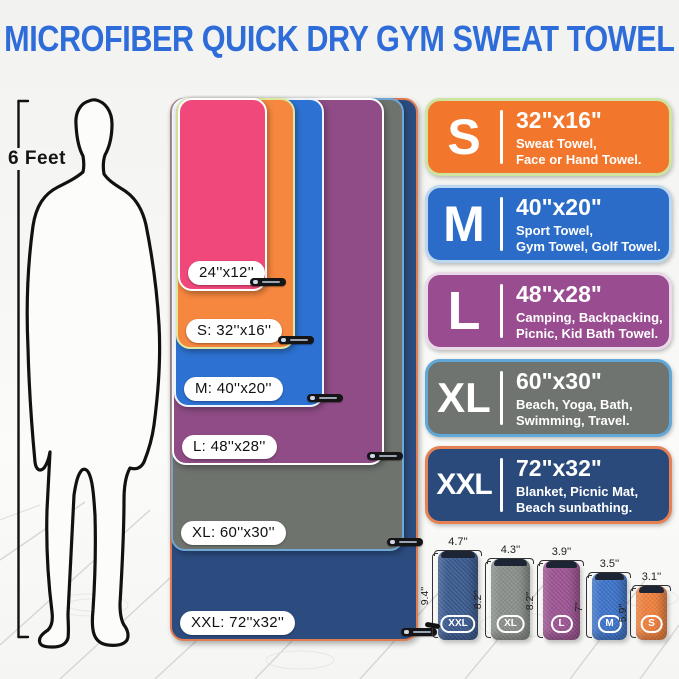 Image resolution: width=679 pixels, height=679 pixels. Describe the element at coordinates (451, 595) in the screenshot. I see `folded-towel-body: XXL` at that location.